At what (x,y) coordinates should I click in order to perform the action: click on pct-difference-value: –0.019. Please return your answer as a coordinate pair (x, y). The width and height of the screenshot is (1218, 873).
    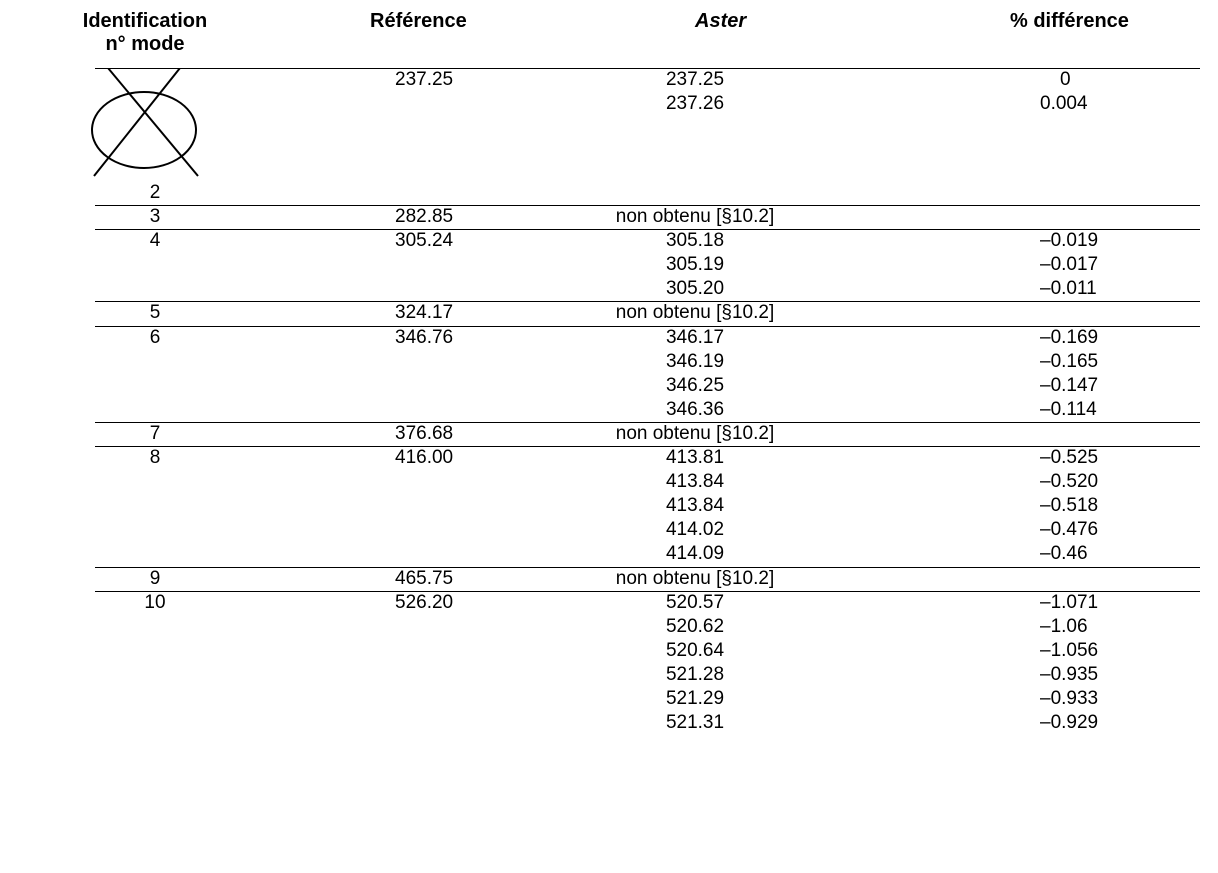
    Looking at the image, I should click on (1069, 241).